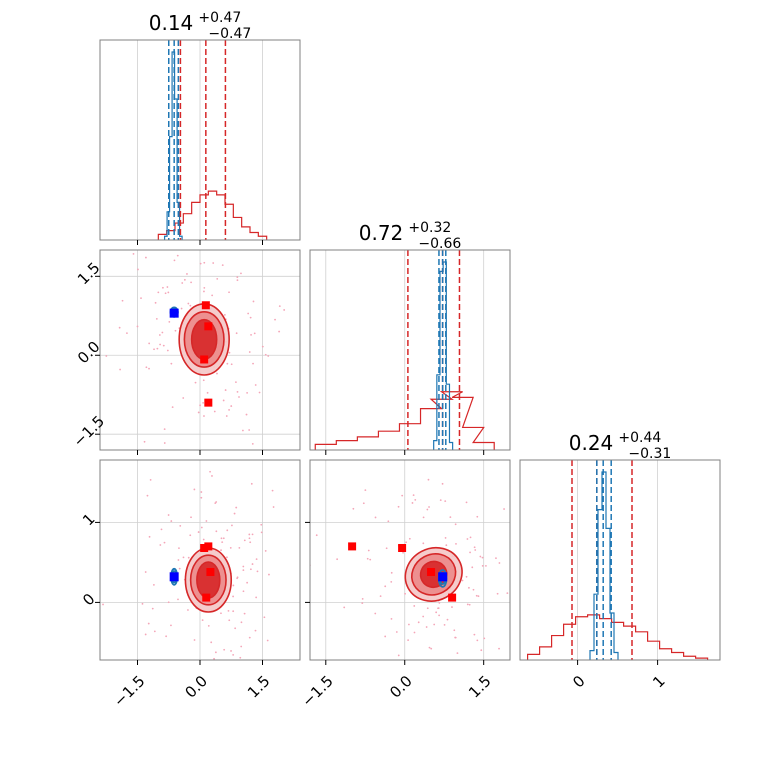  Describe the element at coordinates (404, 420) in the screenshot. I see `prior-histogram-p1` at that location.